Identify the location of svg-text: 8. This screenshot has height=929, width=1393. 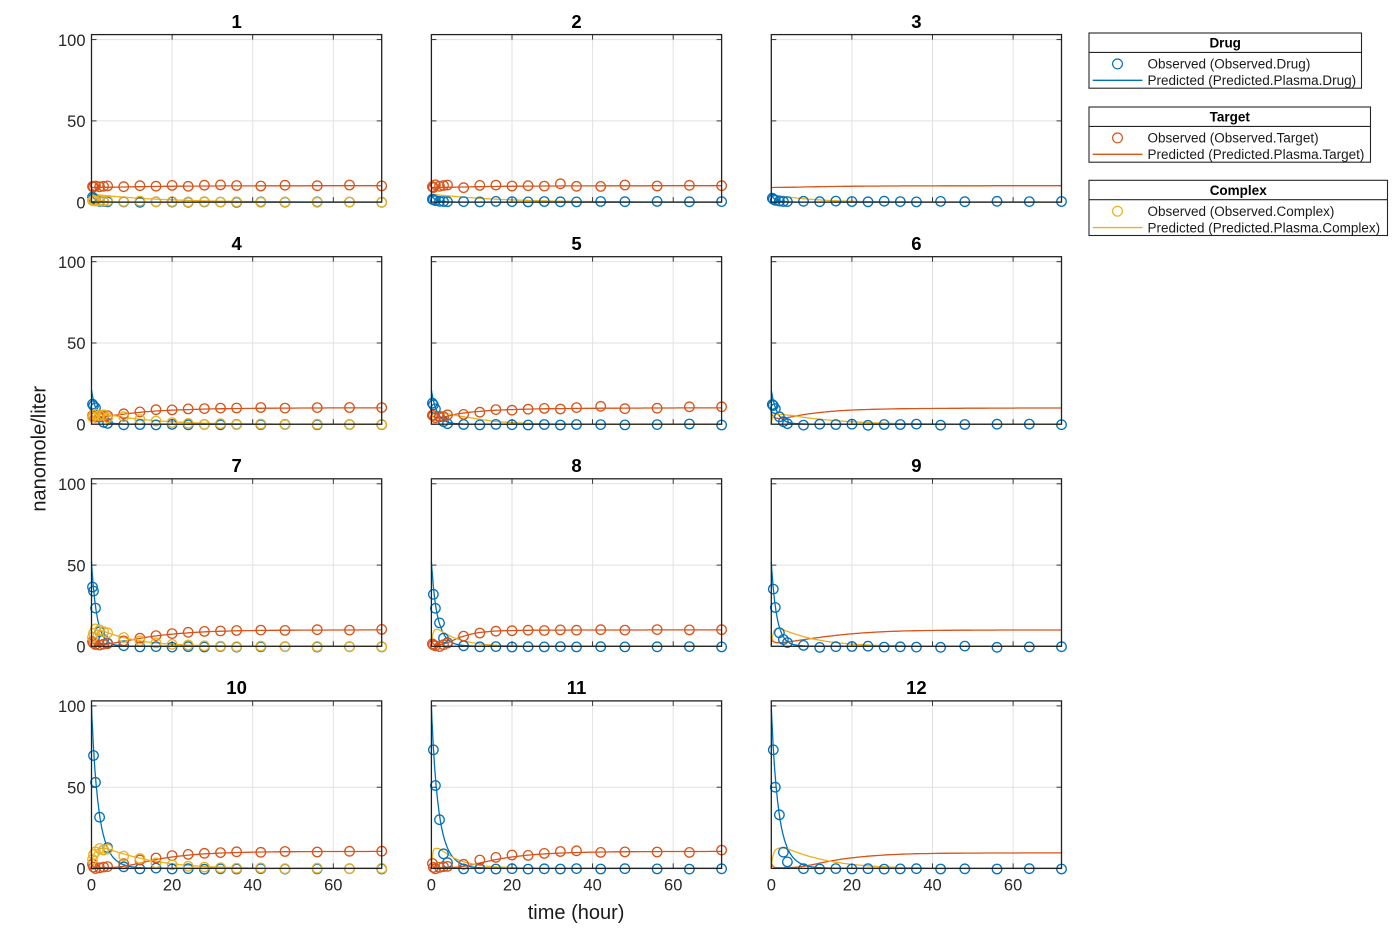
(576, 465).